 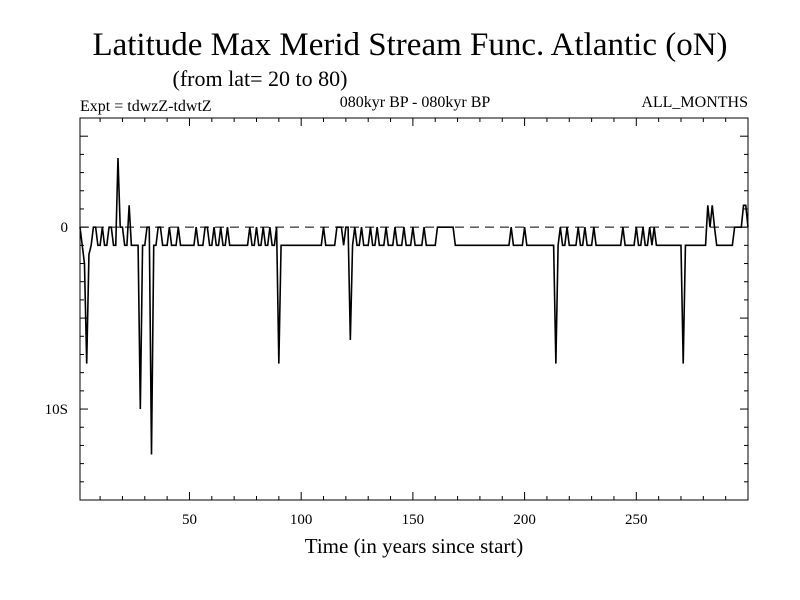 I want to click on y-tick-label: 10S, so click(x=56, y=410).